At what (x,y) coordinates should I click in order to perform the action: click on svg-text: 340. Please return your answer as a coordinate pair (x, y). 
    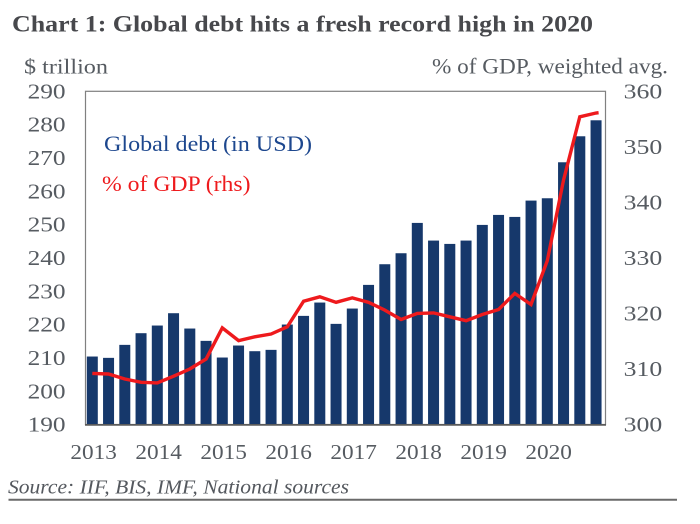
    Looking at the image, I should click on (643, 203).